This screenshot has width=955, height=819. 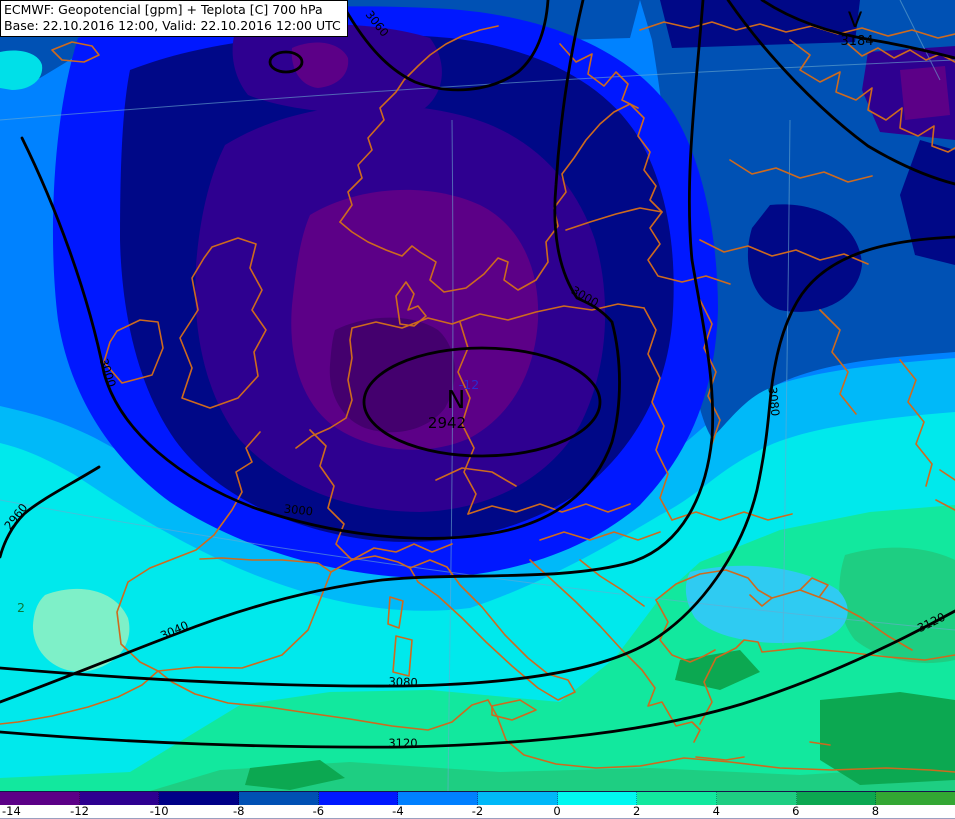 I want to click on colorbar-tick: 0, so click(x=557, y=811).